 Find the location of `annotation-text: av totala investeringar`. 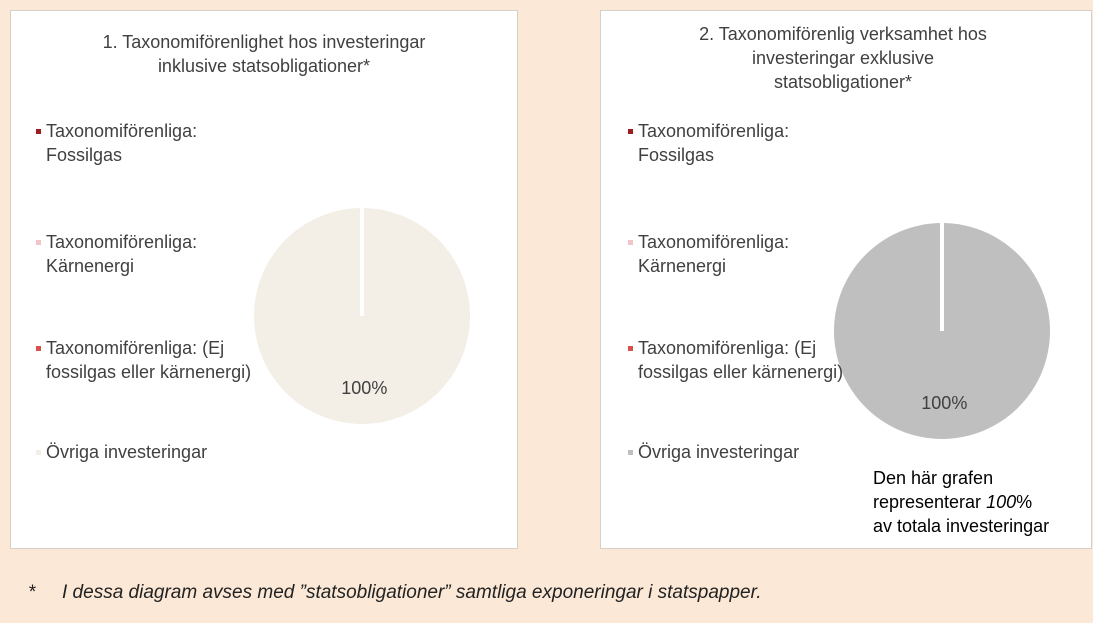

annotation-text: av totala investeringar is located at coordinates (961, 526).